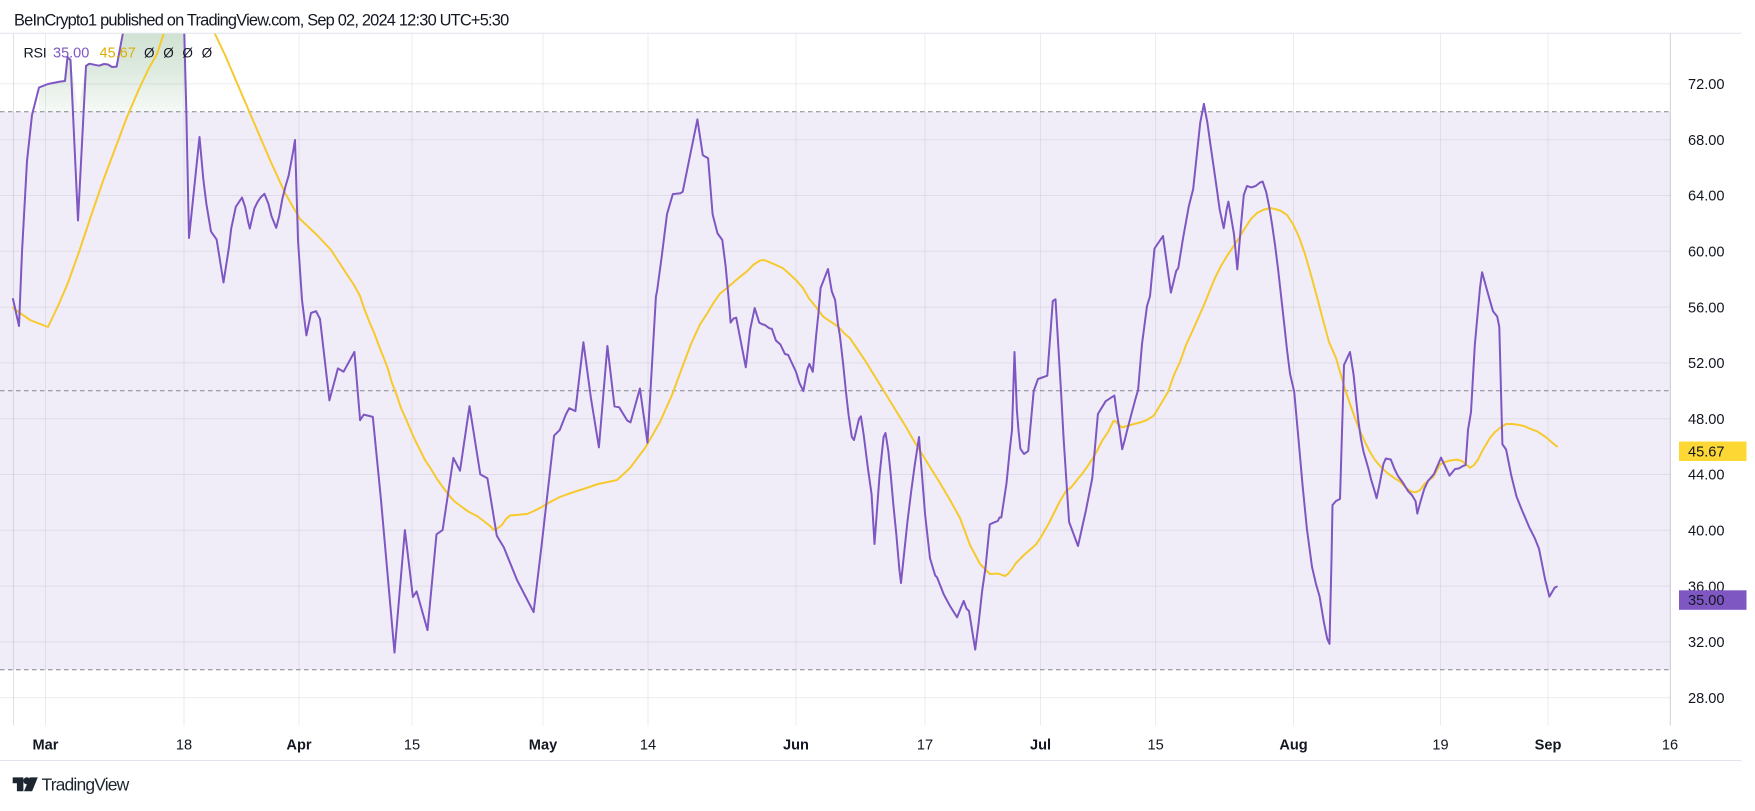 This screenshot has width=1755, height=811. I want to click on svg-text: 16, so click(1670, 746).